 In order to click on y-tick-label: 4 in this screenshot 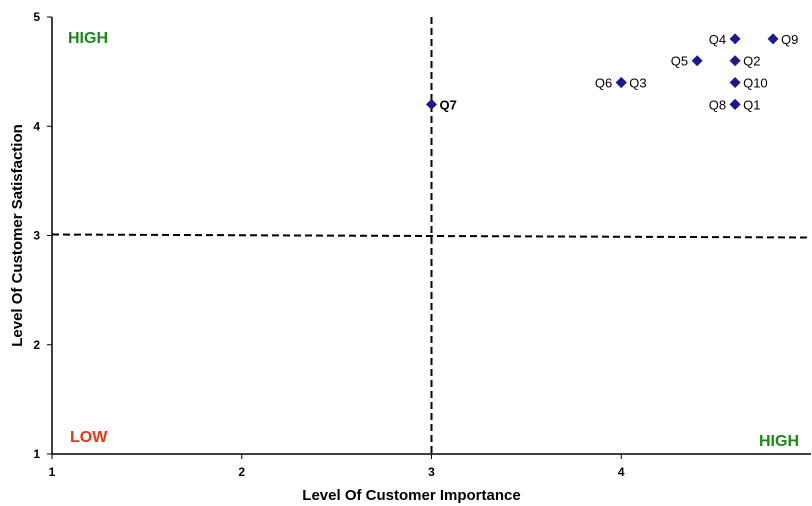, I will do `click(36, 126)`.